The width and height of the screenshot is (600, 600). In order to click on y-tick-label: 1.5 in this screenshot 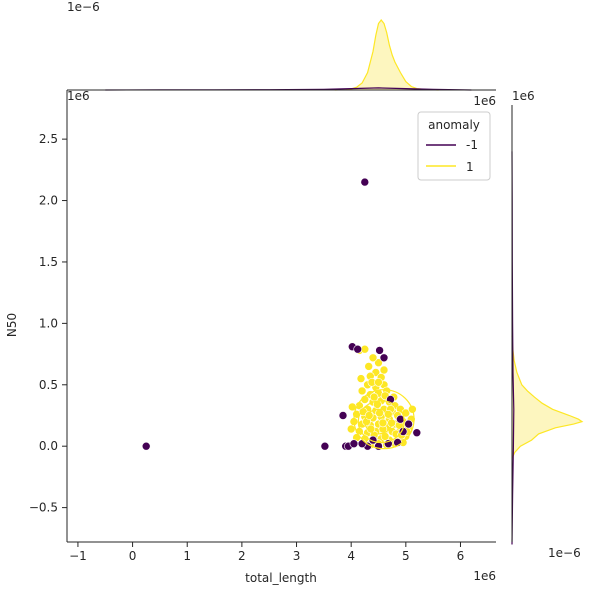, I will do `click(48, 262)`.